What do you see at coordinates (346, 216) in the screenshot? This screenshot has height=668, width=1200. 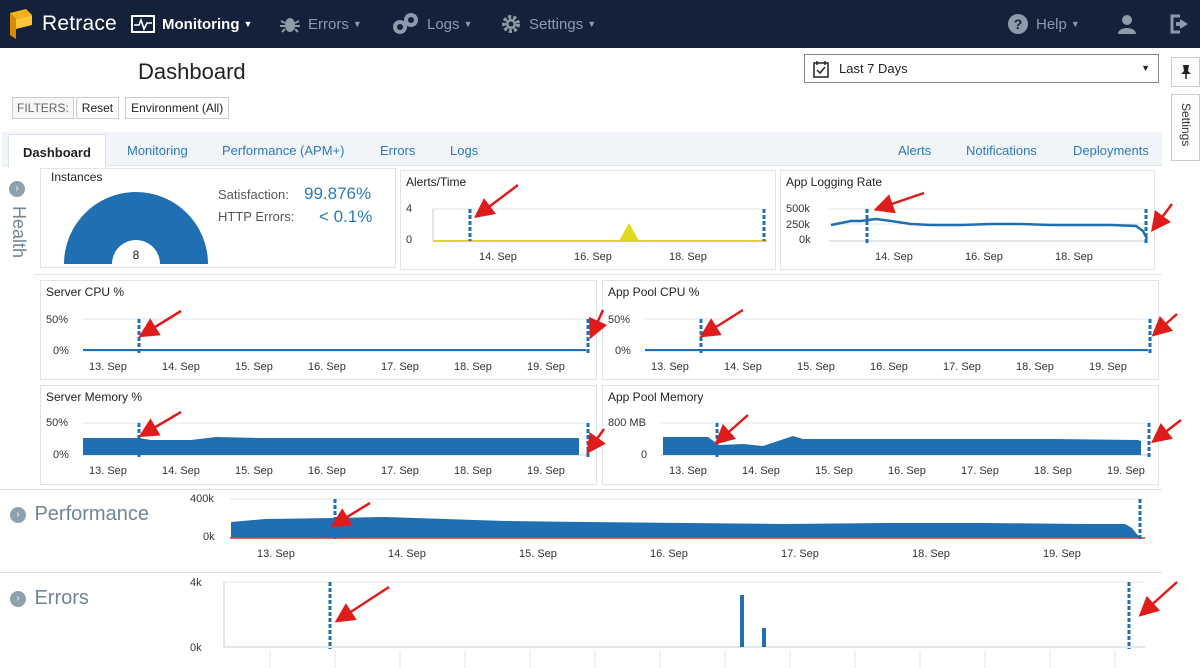 I see `http-errors-value: < 0.1%` at bounding box center [346, 216].